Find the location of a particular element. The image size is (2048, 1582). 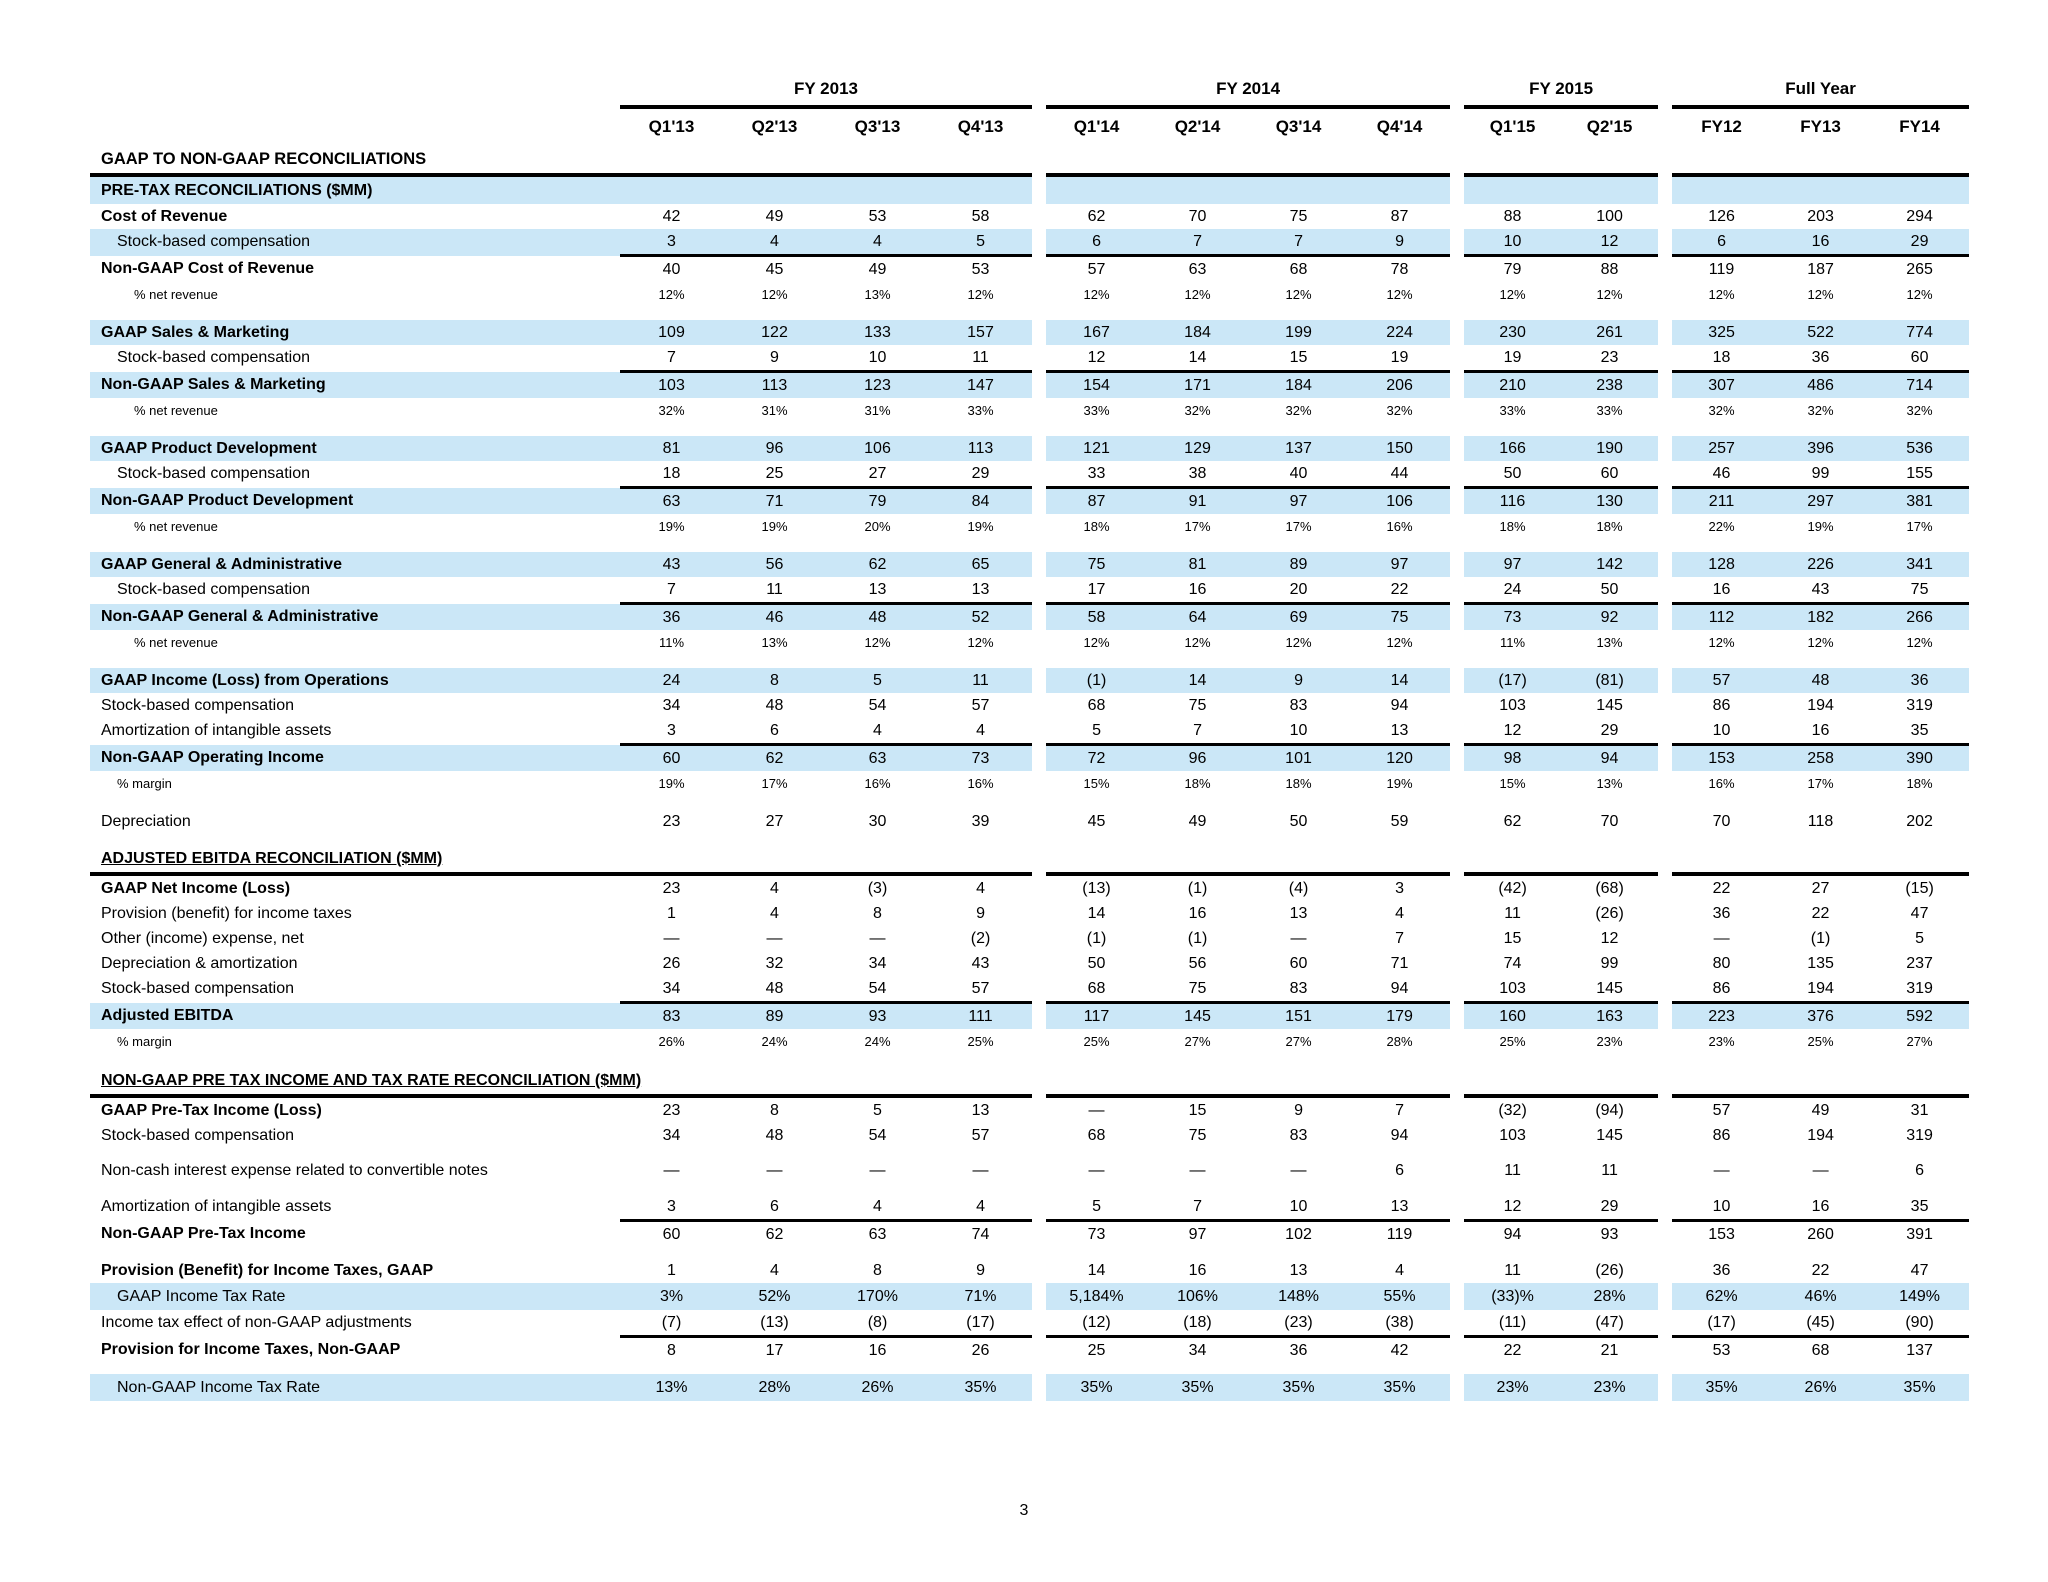

data-cell: 171 is located at coordinates (1198, 384).